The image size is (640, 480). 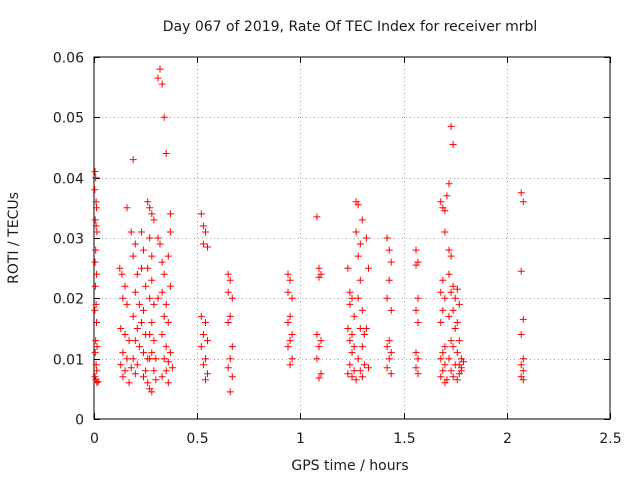 I want to click on y-tick-label: 0, so click(x=79, y=421).